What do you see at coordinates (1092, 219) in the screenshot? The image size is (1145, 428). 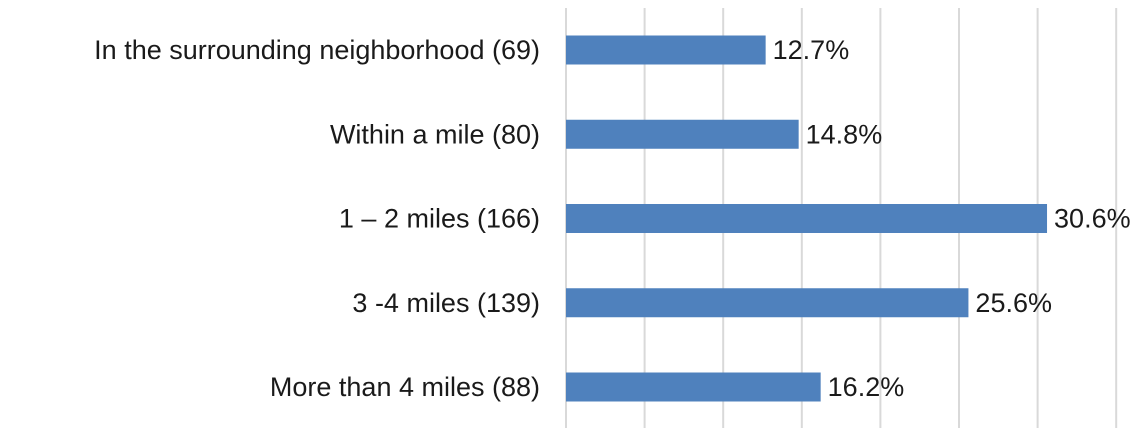 I see `value-label: 30.6%` at bounding box center [1092, 219].